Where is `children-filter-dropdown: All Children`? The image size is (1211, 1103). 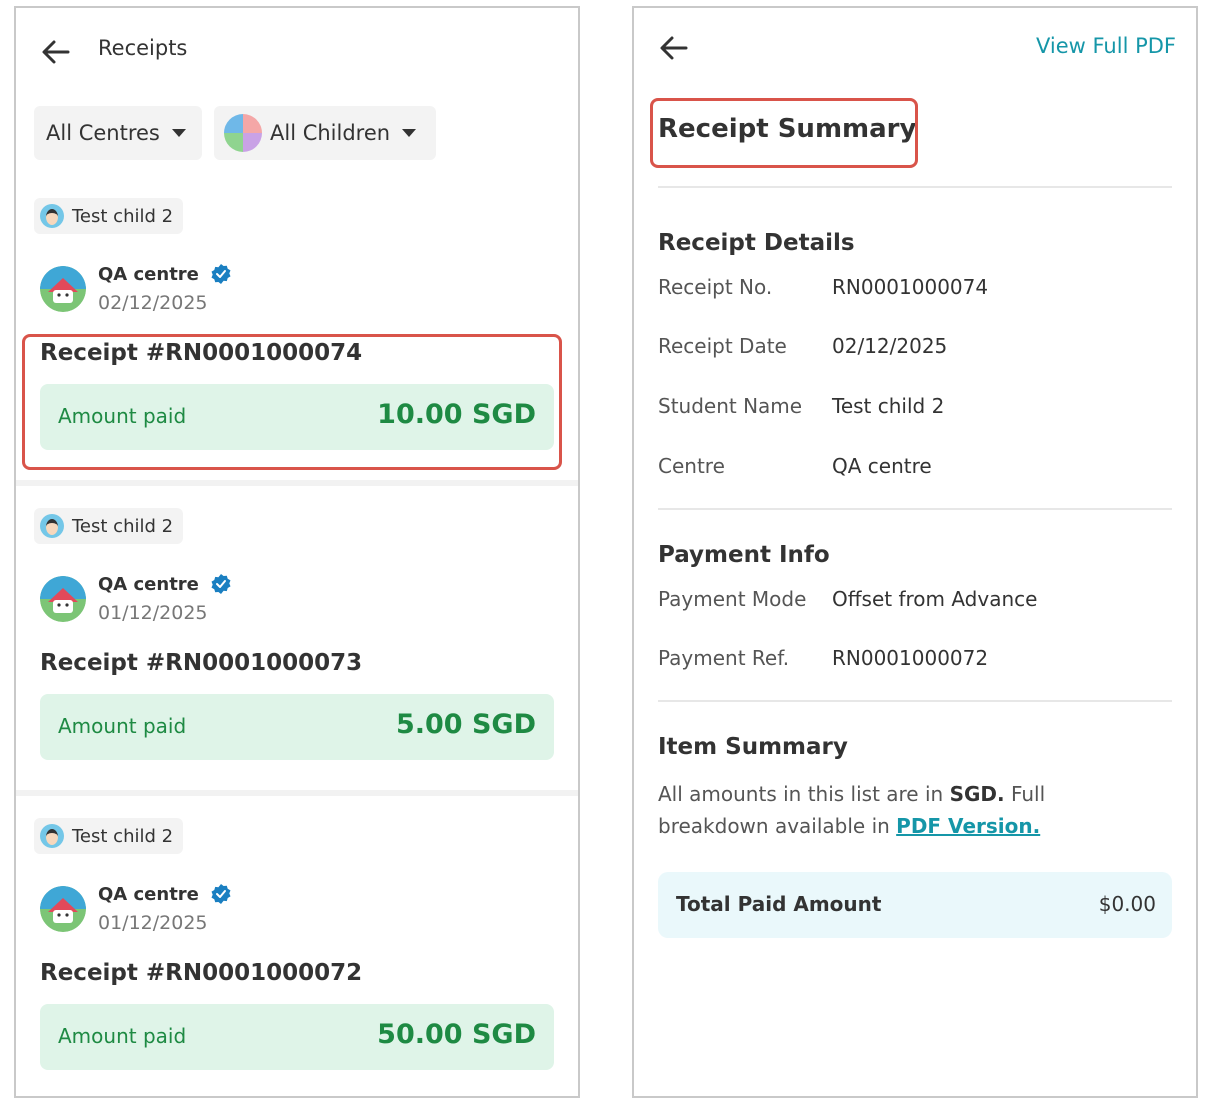 children-filter-dropdown: All Children is located at coordinates (325, 133).